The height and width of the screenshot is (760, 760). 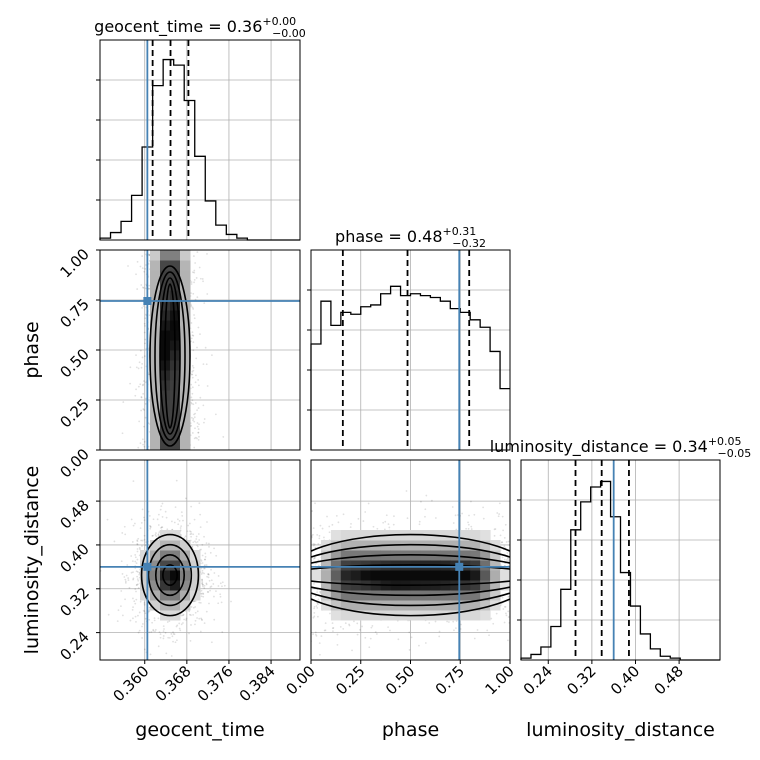 What do you see at coordinates (620, 730) in the screenshot?
I see `xlabel-luminosity_distance: luminosity_distance` at bounding box center [620, 730].